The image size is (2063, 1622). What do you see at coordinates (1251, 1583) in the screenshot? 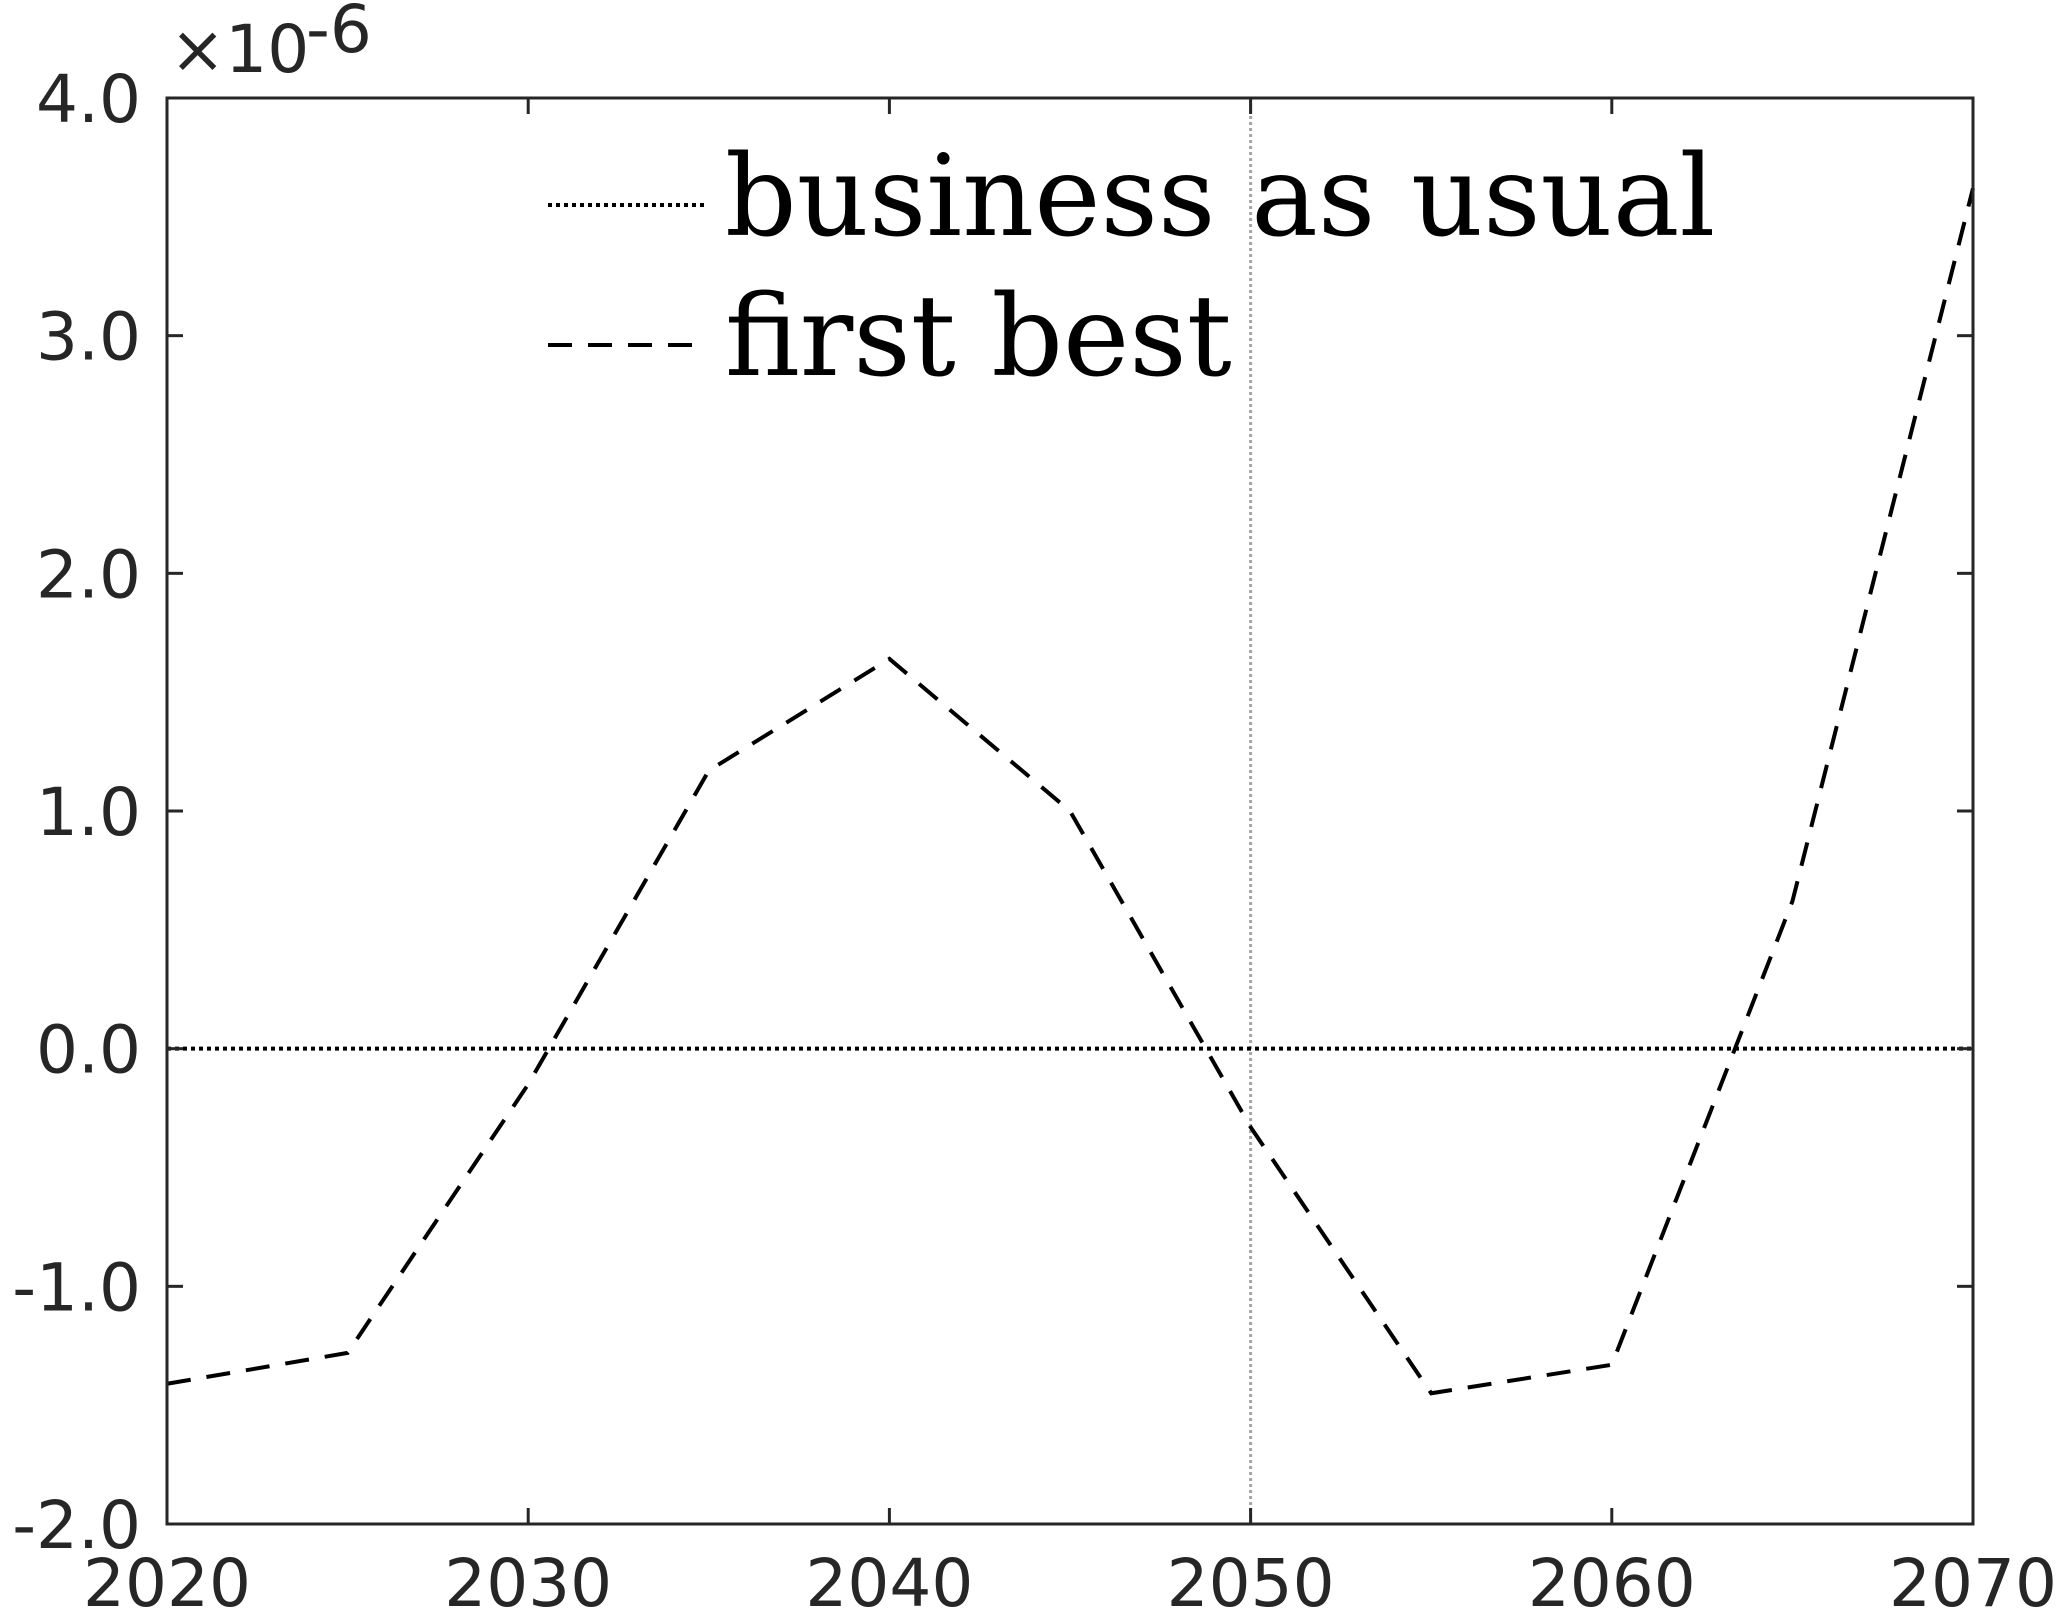
I see `x-tick-label: 2050` at bounding box center [1251, 1583].